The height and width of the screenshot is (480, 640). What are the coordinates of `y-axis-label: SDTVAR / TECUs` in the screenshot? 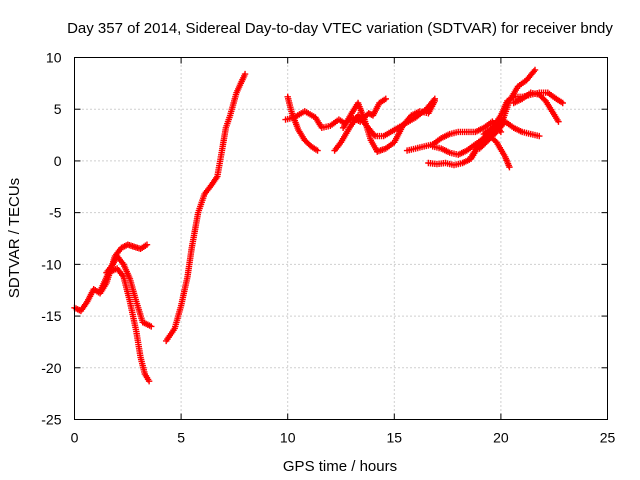 It's located at (14, 238).